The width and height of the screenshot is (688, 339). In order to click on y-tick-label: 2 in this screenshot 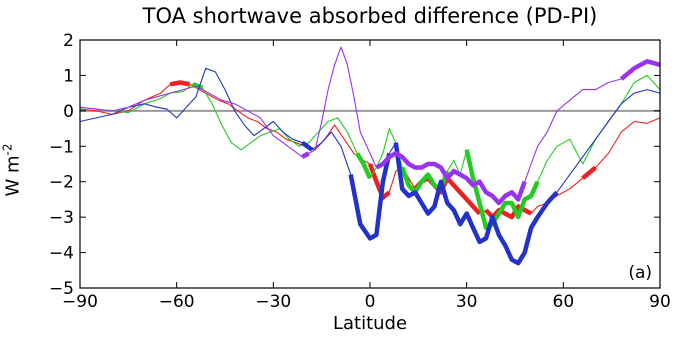, I will do `click(68, 41)`.